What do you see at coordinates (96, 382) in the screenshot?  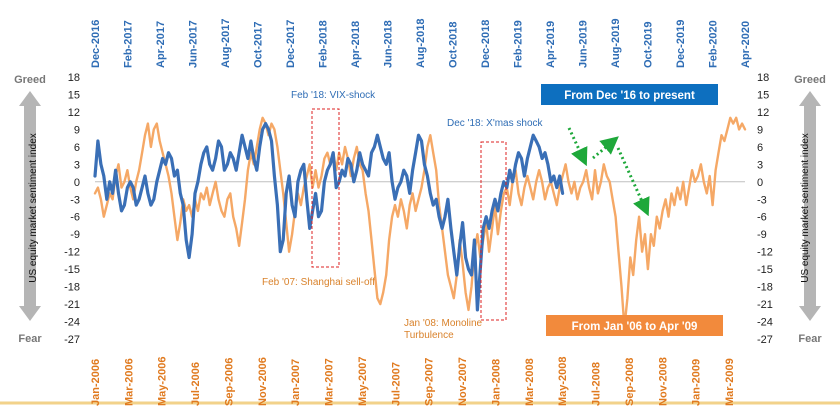 I see `x-bottom-tick-label: Jan-2006` at bounding box center [96, 382].